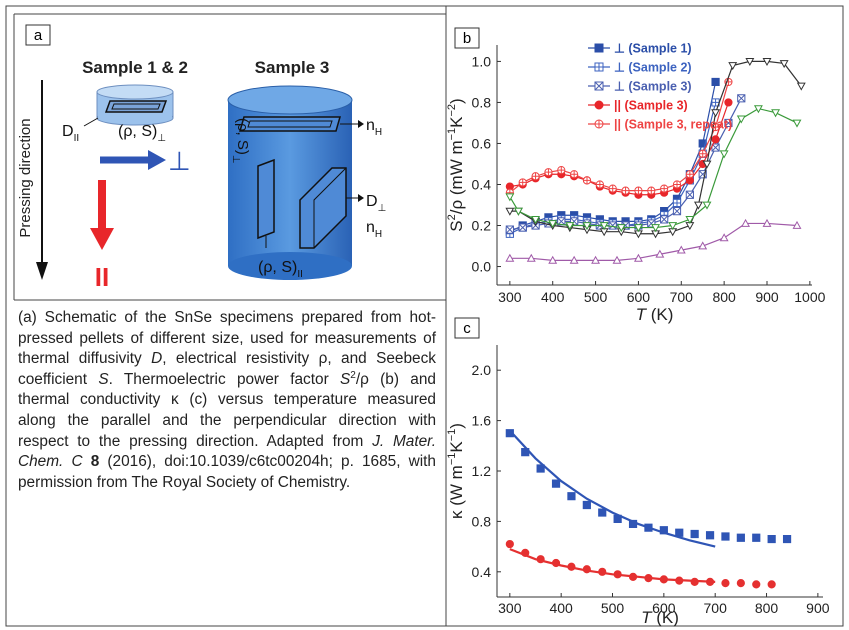 The image size is (849, 630). I want to click on y-tick-label: 1.6, so click(482, 421).